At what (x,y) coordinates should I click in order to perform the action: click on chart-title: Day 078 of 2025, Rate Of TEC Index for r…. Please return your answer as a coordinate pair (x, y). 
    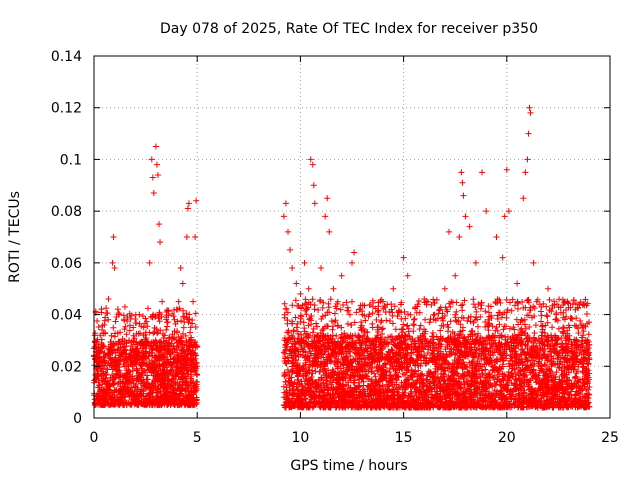
    Looking at the image, I should click on (349, 29).